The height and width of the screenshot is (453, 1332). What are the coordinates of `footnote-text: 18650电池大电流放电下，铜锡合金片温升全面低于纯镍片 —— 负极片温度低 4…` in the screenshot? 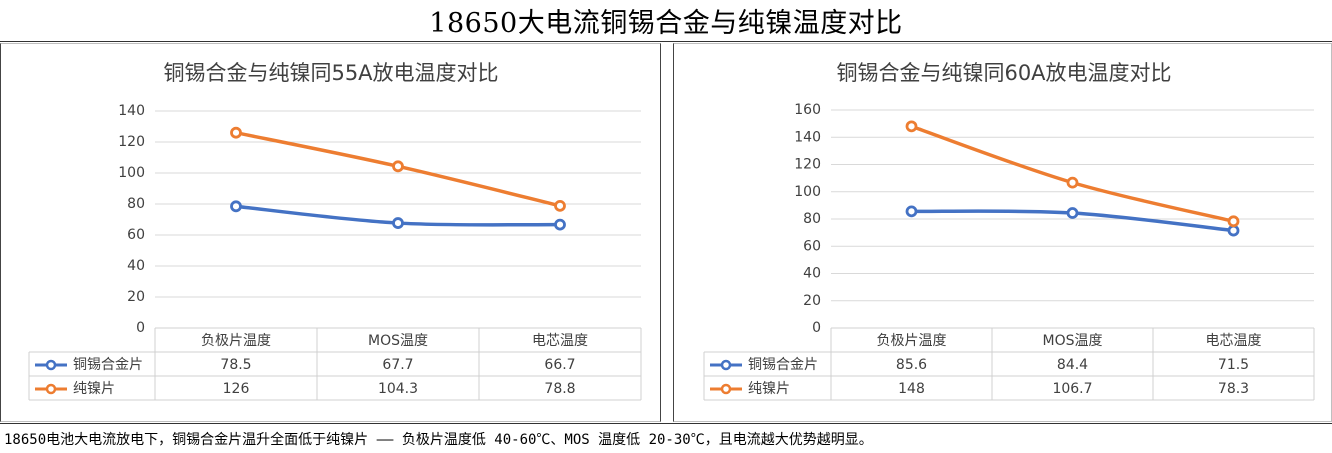 It's located at (438, 439).